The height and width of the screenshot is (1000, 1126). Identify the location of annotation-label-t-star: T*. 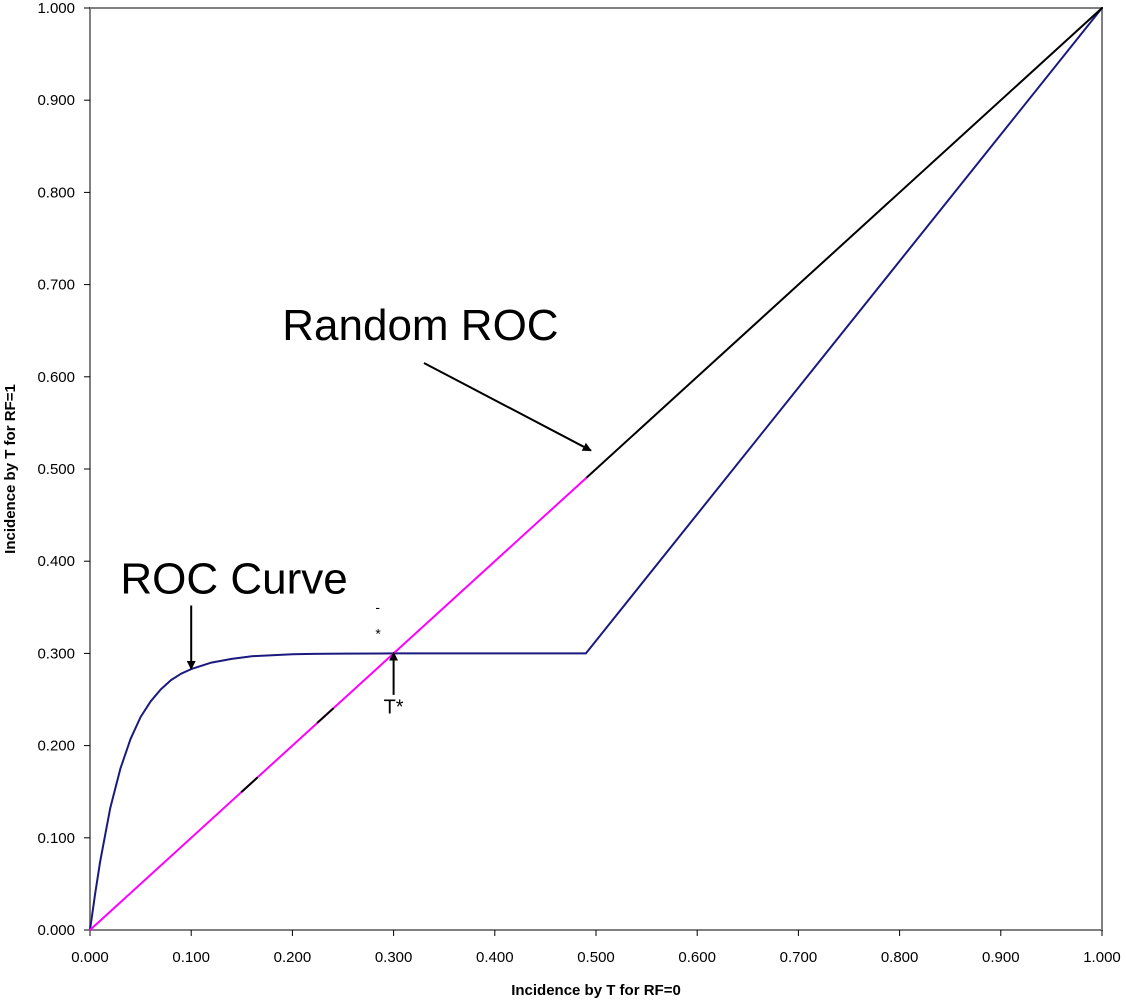
(394, 707).